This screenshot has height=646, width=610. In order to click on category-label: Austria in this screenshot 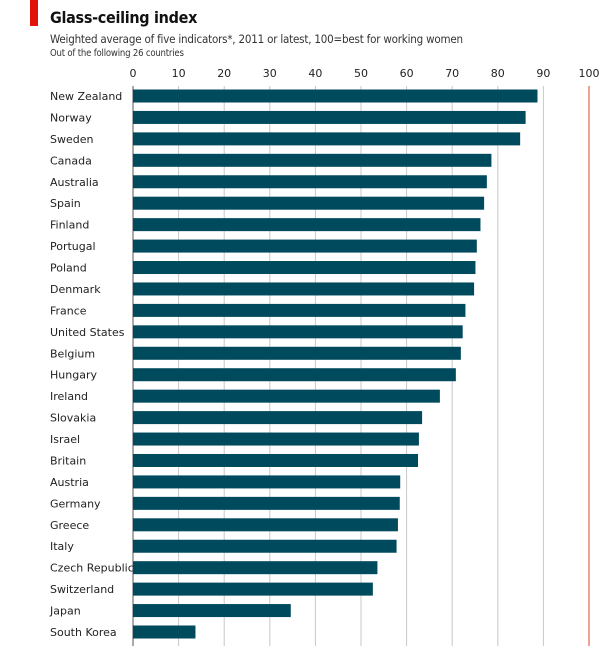, I will do `click(69, 482)`.